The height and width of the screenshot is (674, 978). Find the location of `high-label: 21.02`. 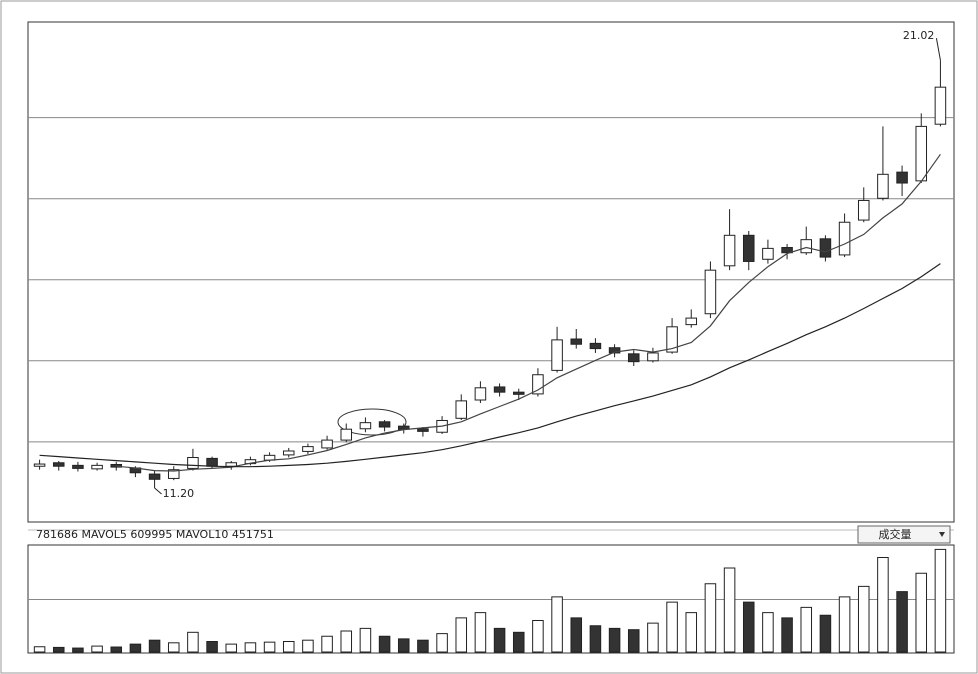

high-label: 21.02 is located at coordinates (919, 35).